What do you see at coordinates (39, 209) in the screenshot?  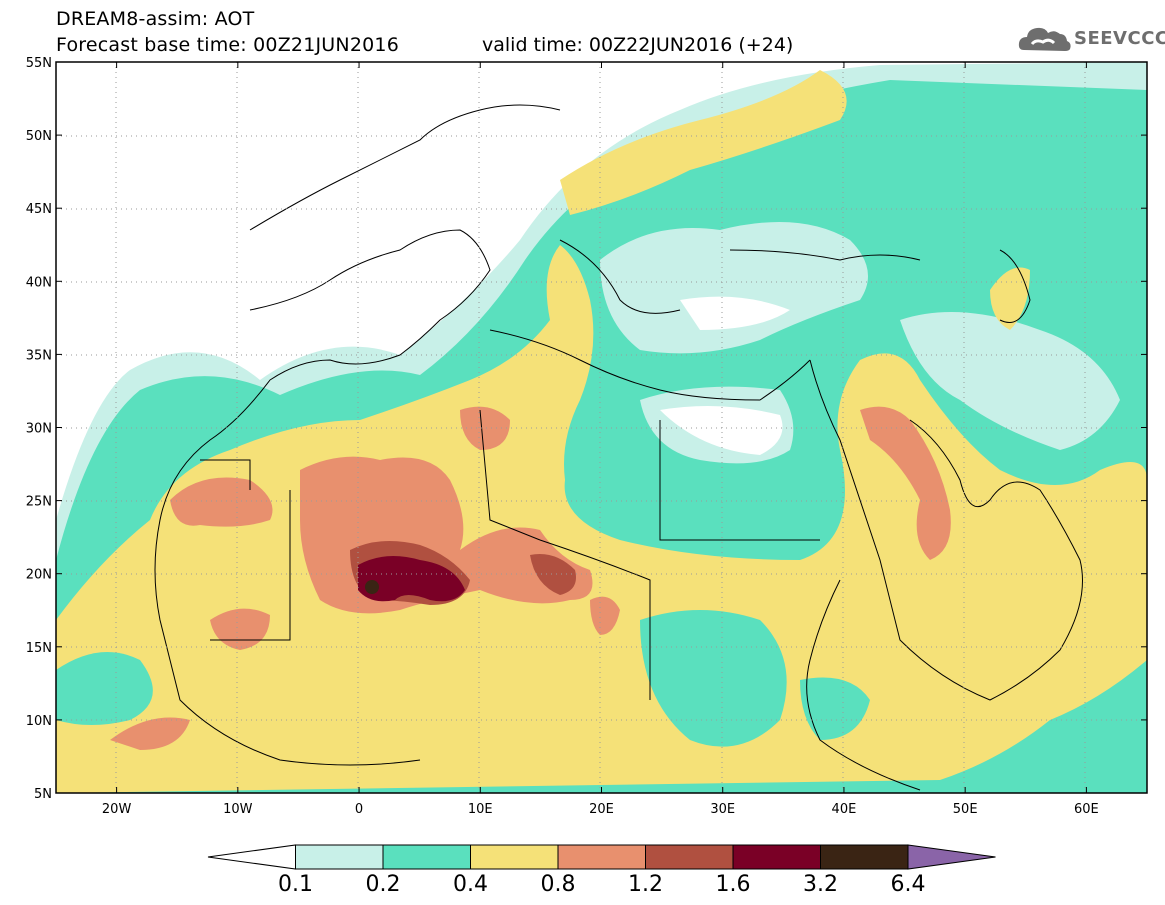 I see `lat-label: 45N` at bounding box center [39, 209].